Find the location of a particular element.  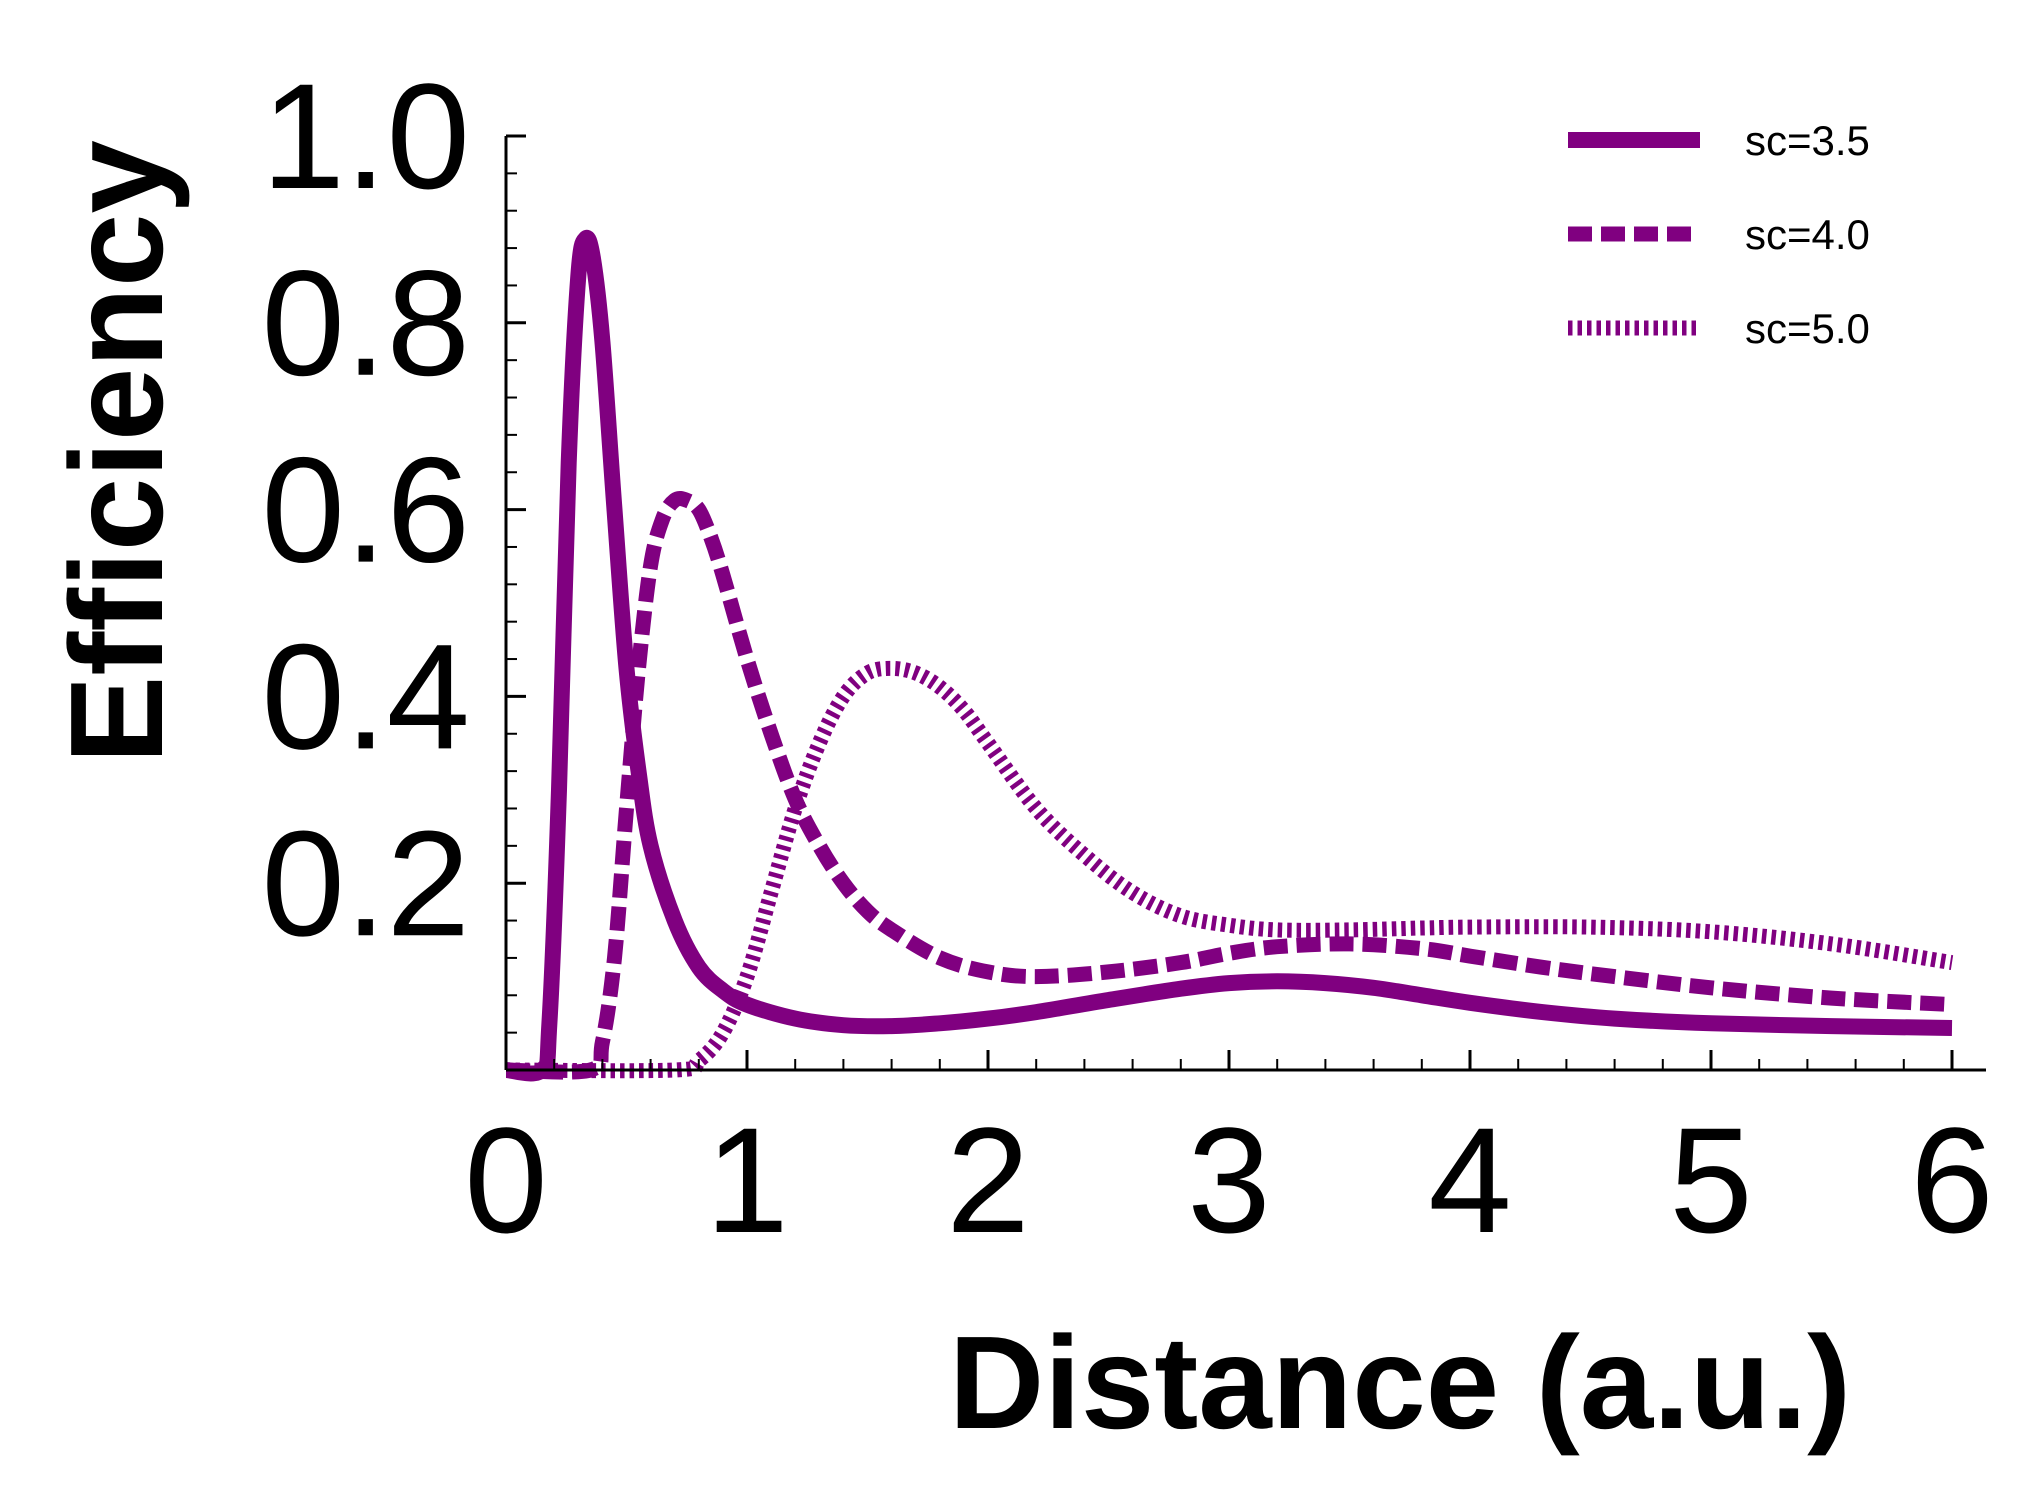

y-axis-title: Efficiency is located at coordinates (116, 452).